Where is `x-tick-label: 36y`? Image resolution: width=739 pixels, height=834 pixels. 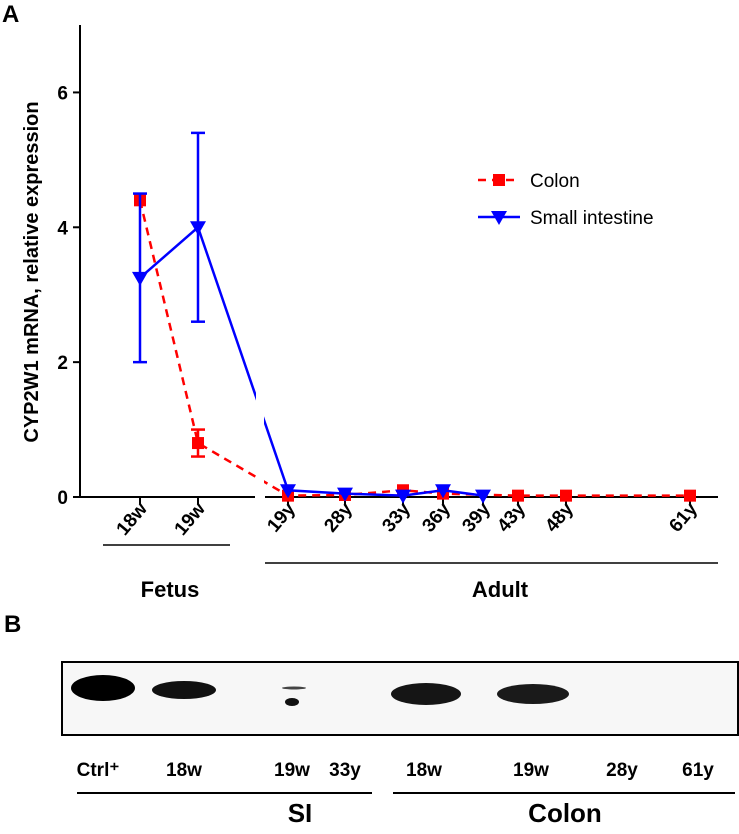
x-tick-label: 36y is located at coordinates (436, 517).